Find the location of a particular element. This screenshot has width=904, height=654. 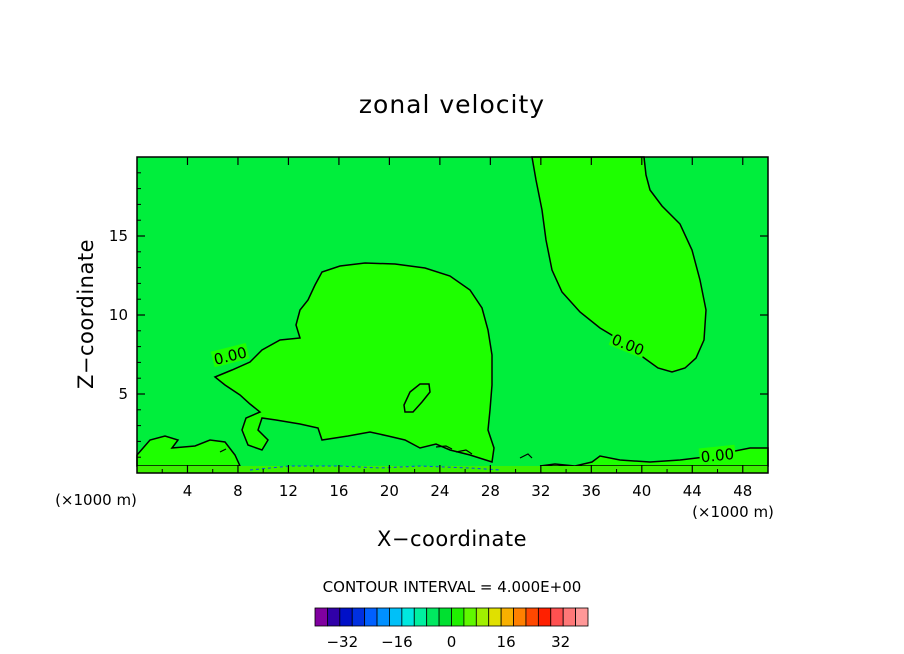

y-tick-label: 15 is located at coordinates (118, 236).